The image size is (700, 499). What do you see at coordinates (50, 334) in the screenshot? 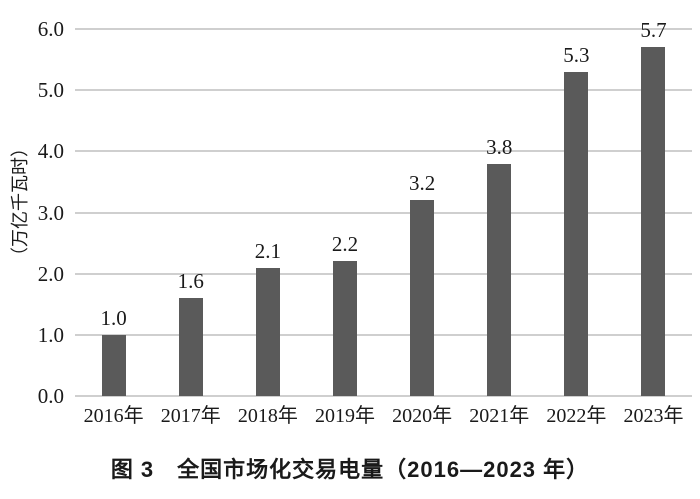
I see `y-tick-label: 1.0` at bounding box center [50, 334].